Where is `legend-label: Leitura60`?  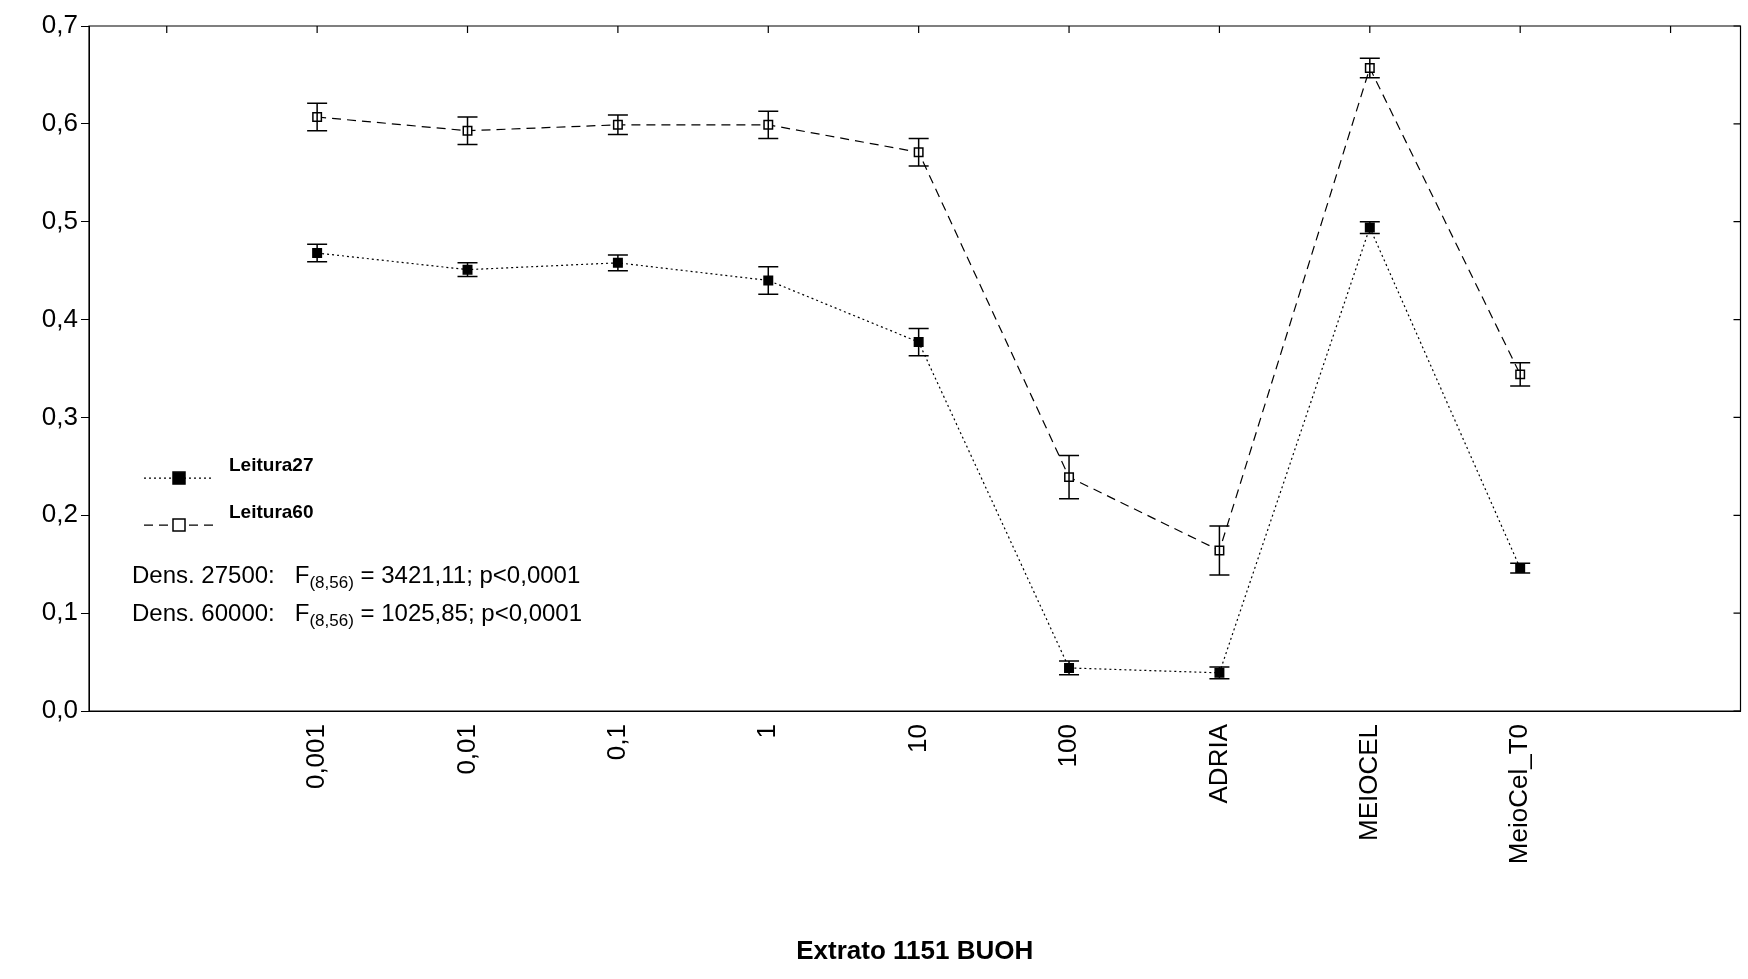 legend-label: Leitura60 is located at coordinates (271, 512).